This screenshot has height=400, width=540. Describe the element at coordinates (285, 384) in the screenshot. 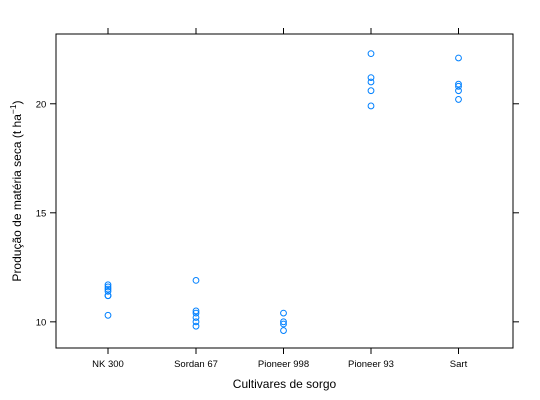

I see `x-axis-title: Cultivares de sorgo` at that location.